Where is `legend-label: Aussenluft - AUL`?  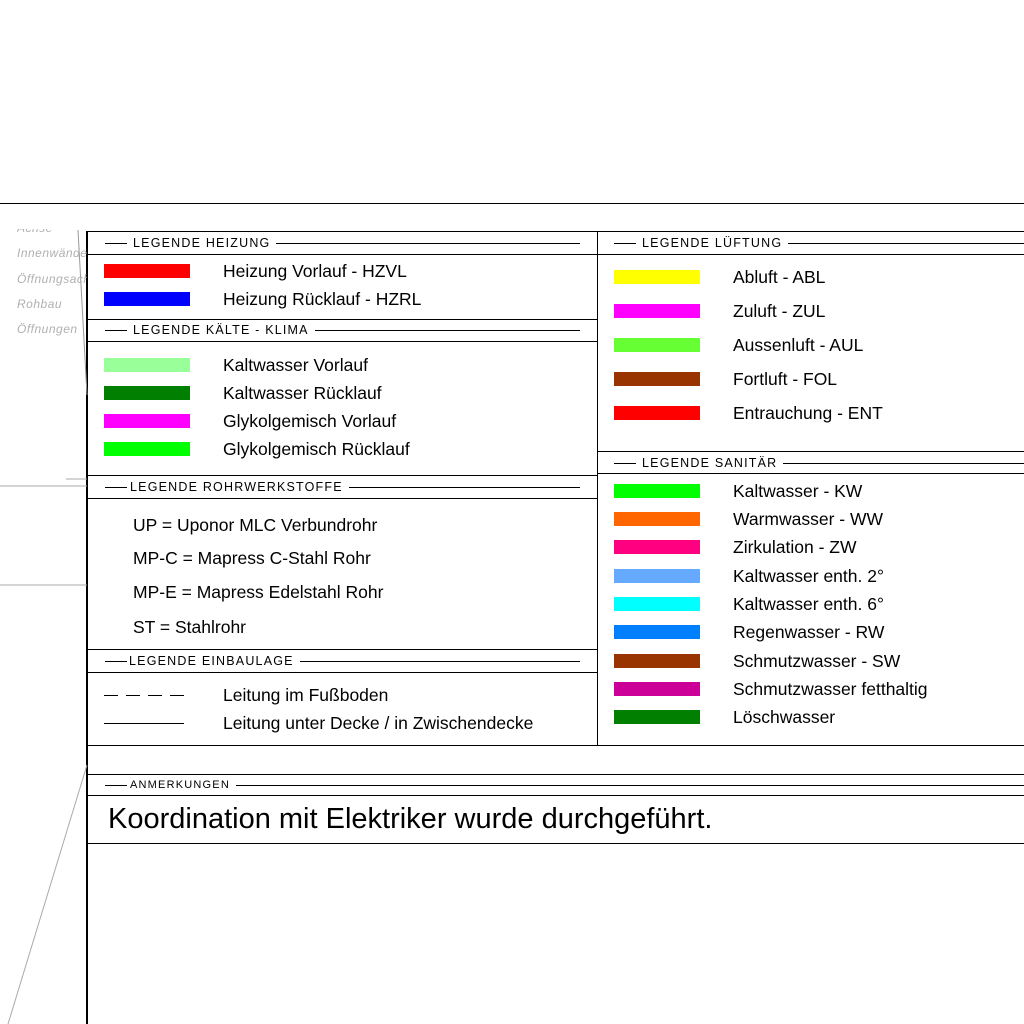
legend-label: Aussenluft - AUL is located at coordinates (798, 345).